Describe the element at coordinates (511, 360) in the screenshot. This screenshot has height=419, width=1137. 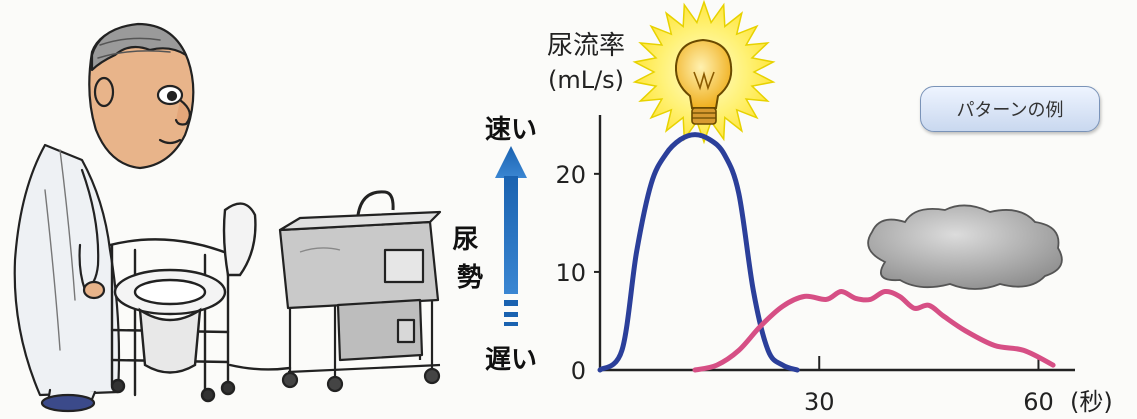
I see `slow-label: 遅い` at that location.